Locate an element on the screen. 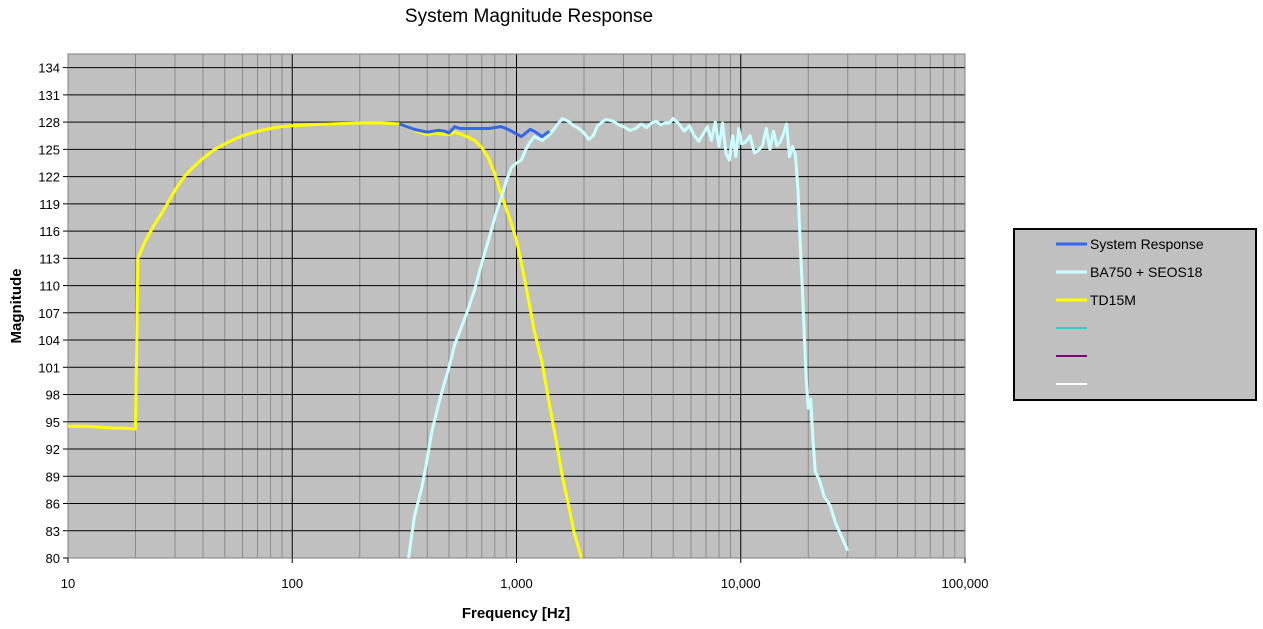 The height and width of the screenshot is (629, 1263). y-tick-label: 86 is located at coordinates (53, 504).